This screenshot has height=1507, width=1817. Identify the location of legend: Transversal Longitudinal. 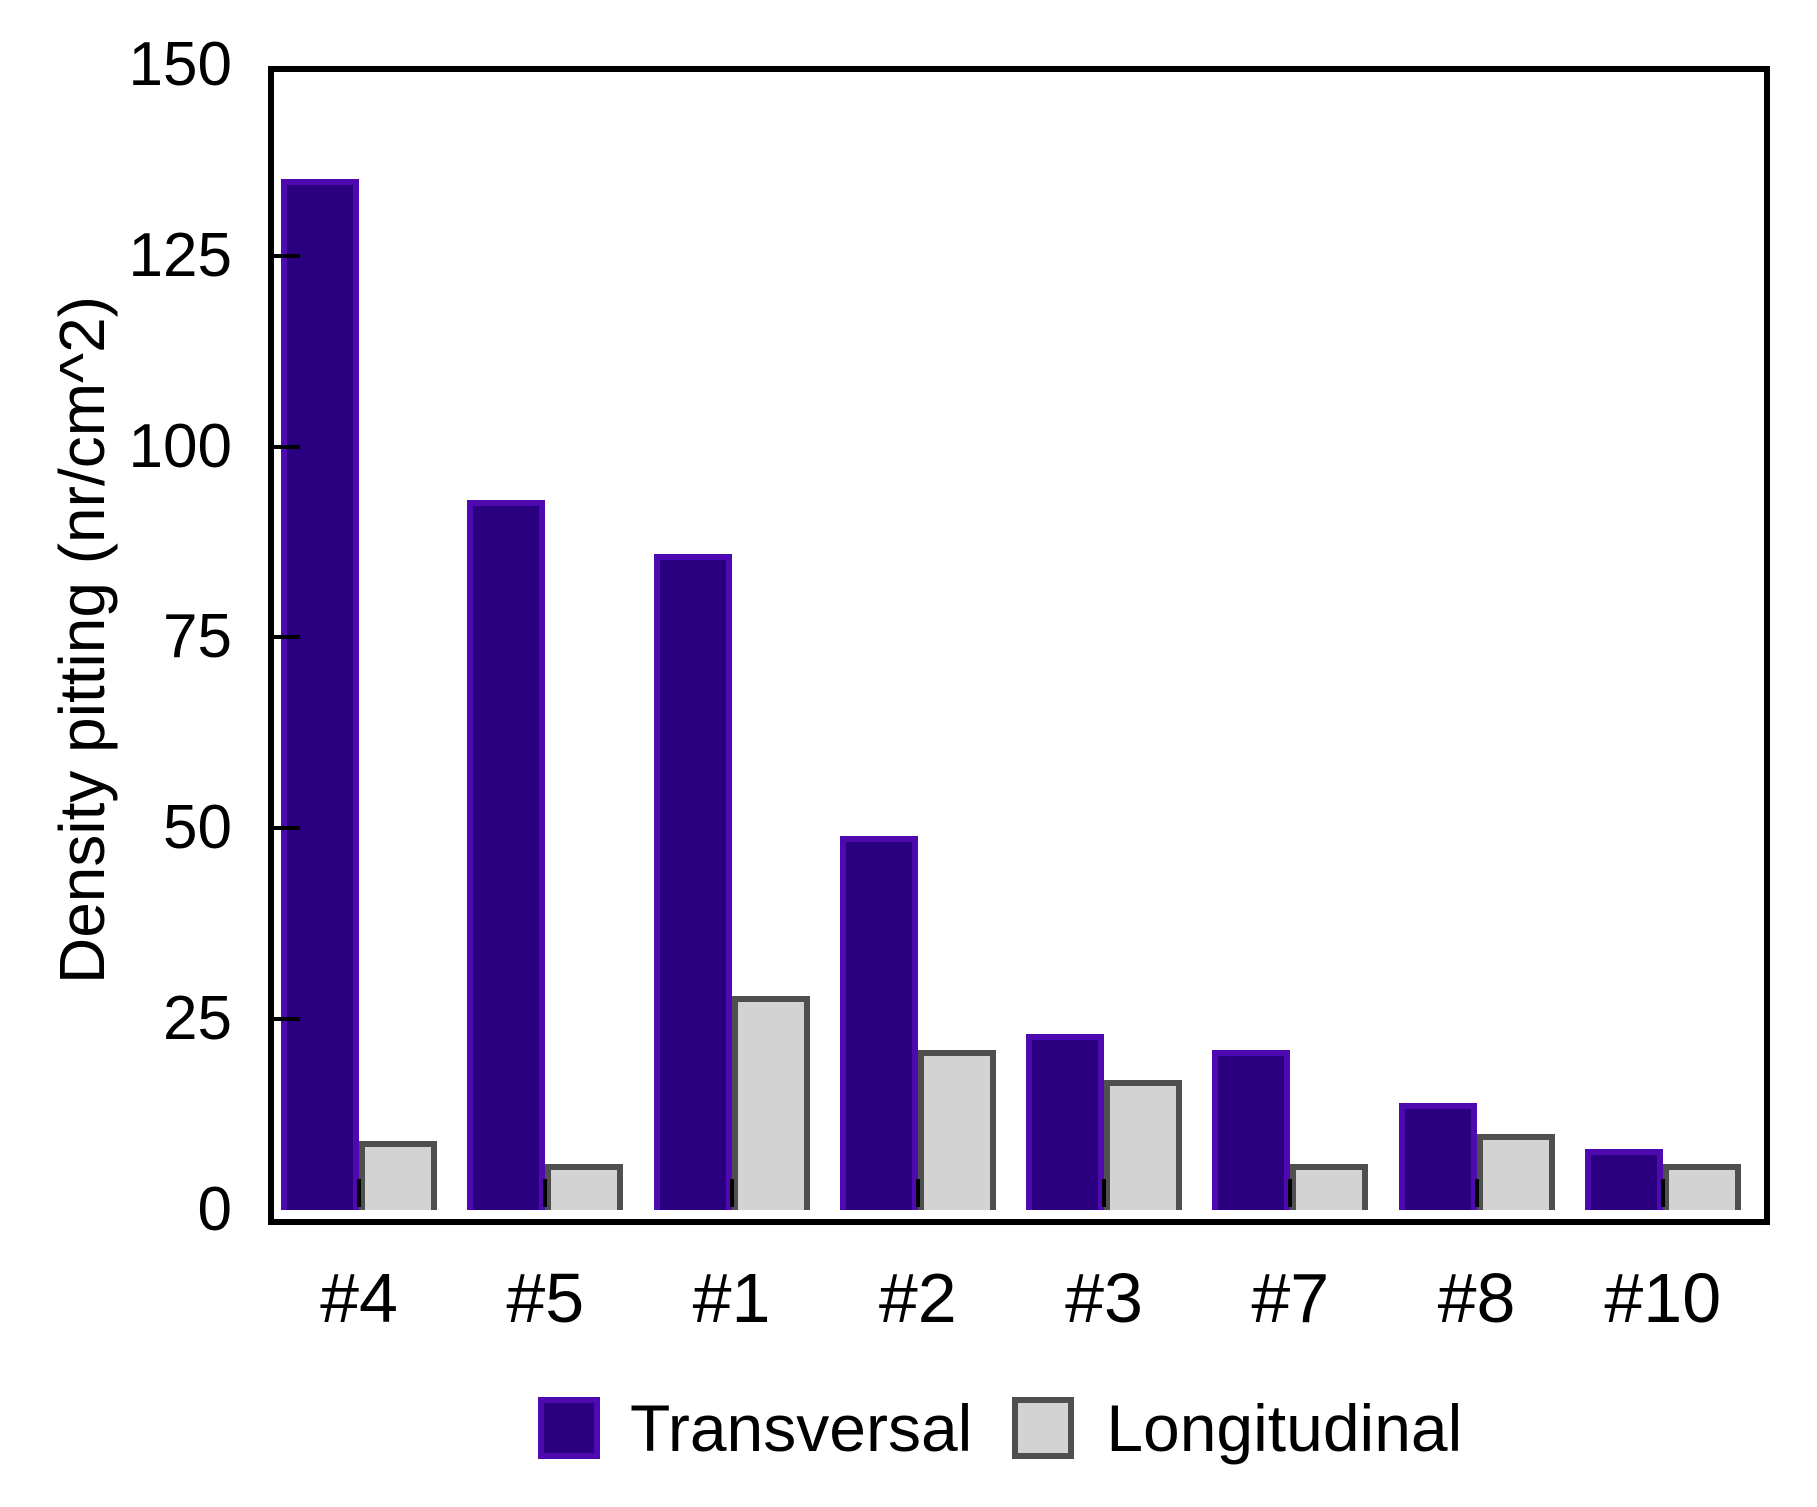
(1000, 1428).